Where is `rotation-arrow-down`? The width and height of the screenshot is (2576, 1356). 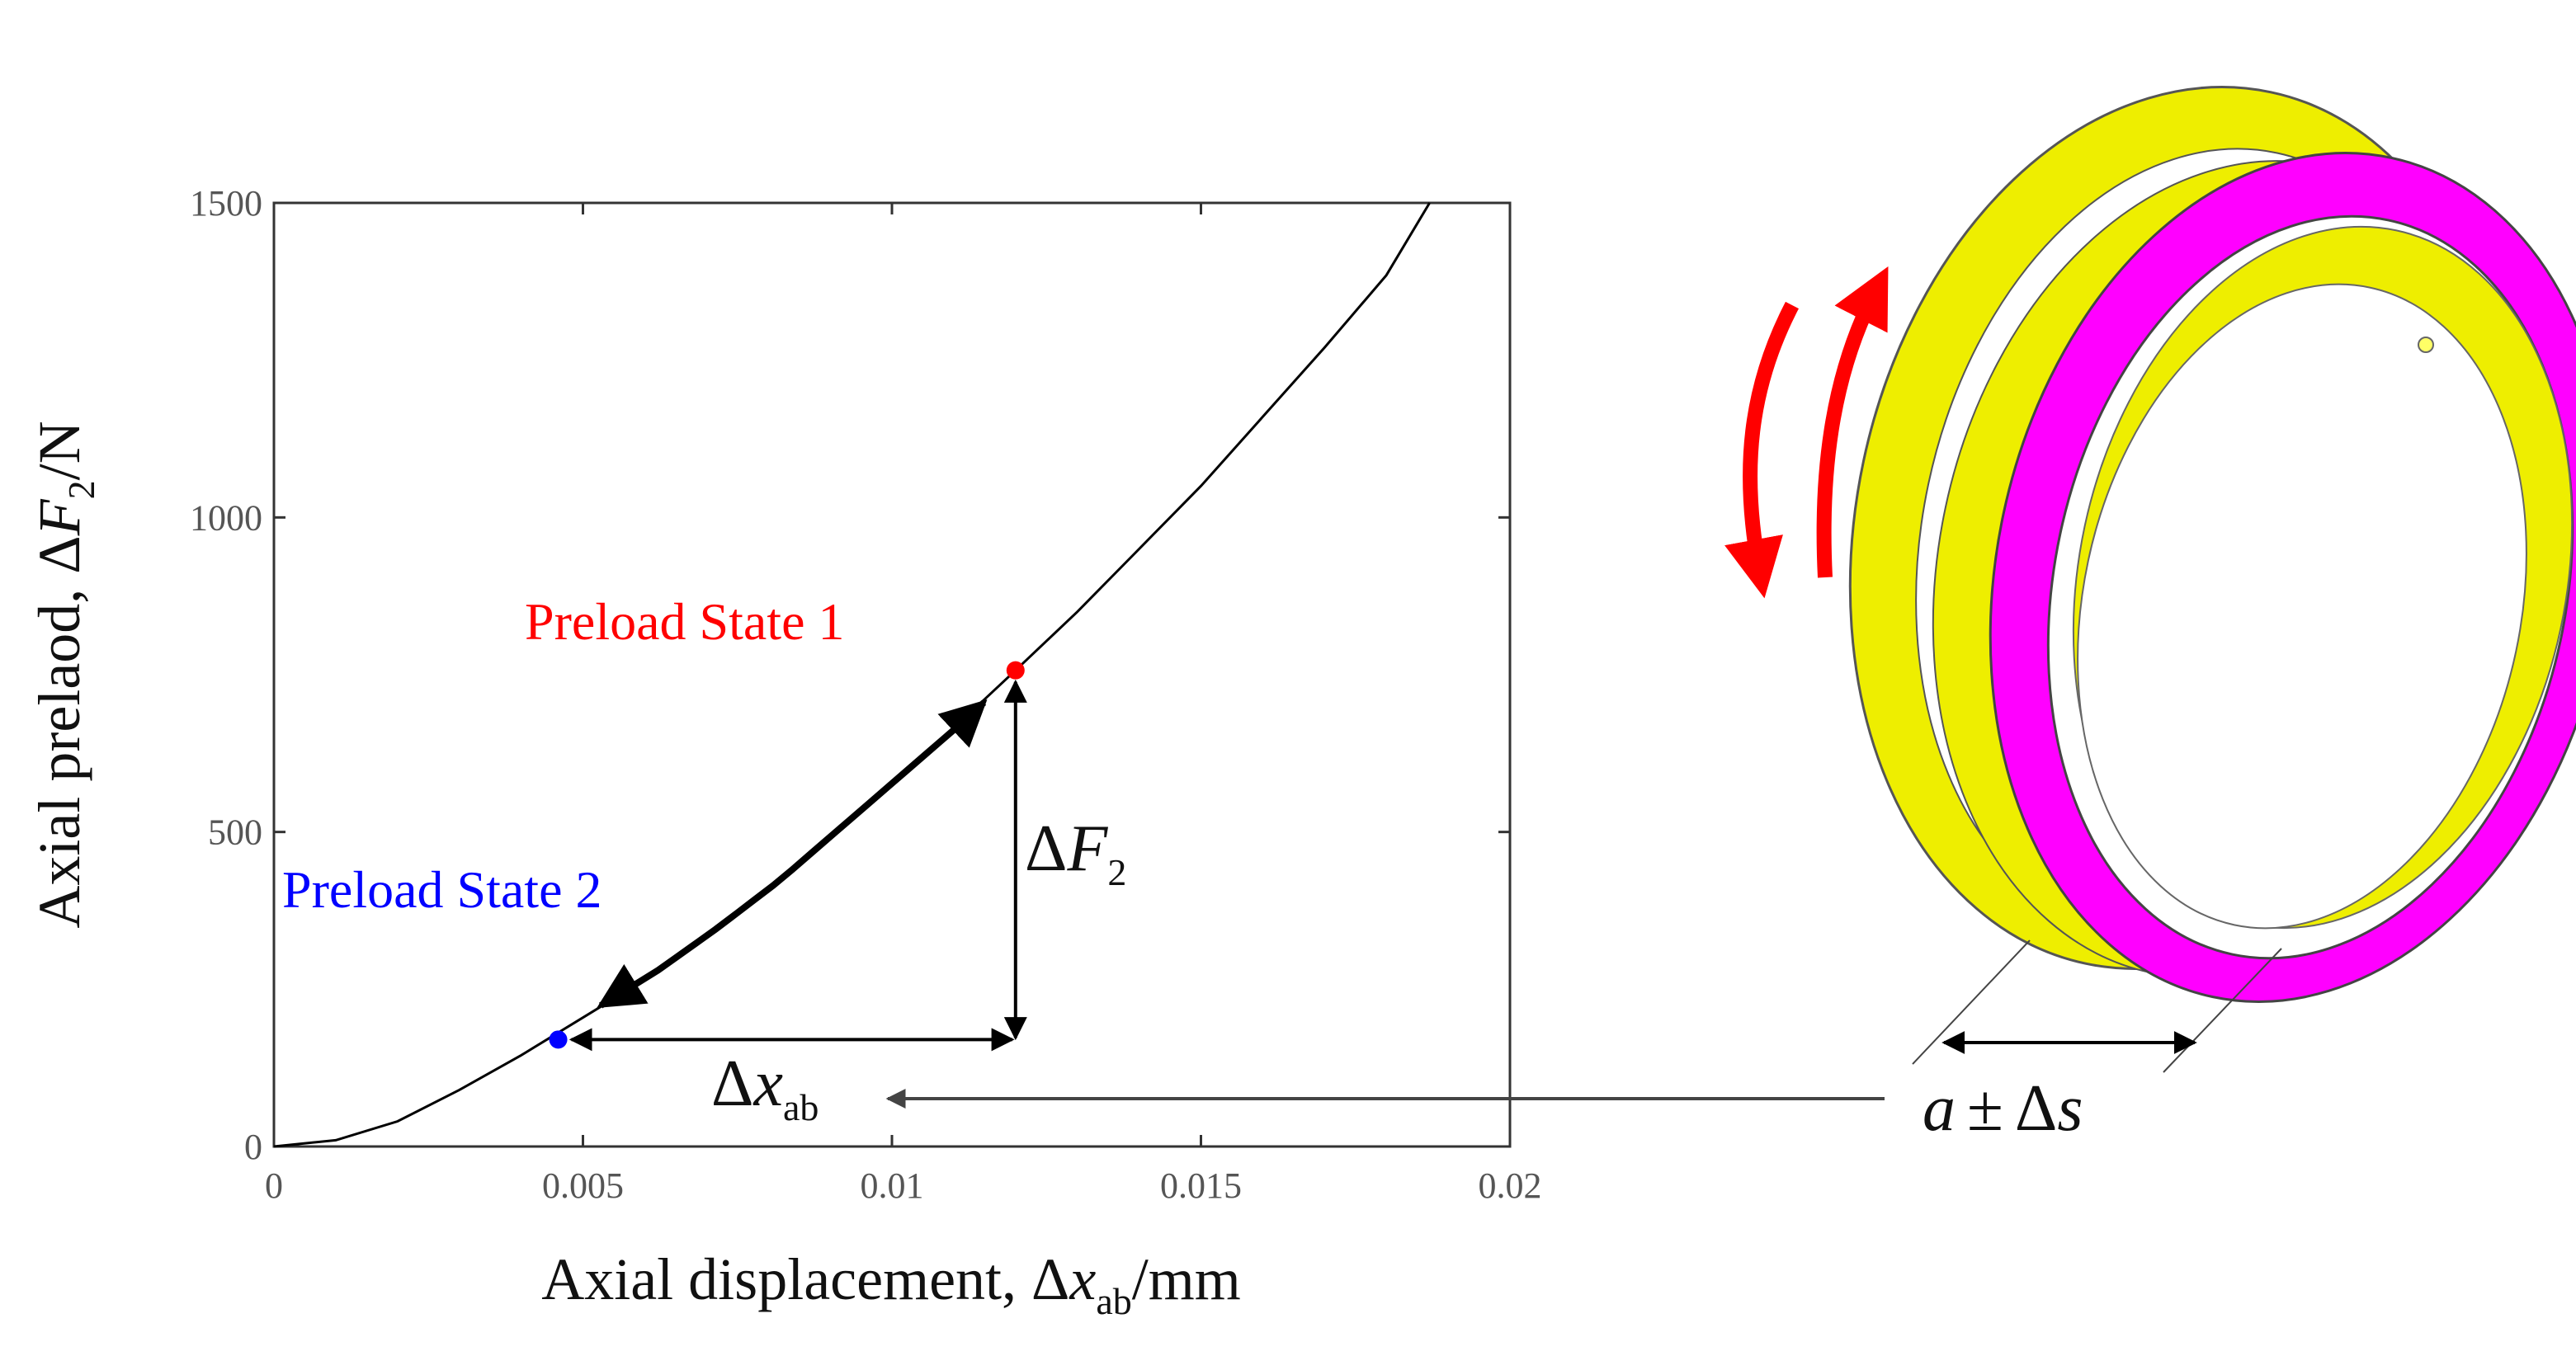 rotation-arrow-down is located at coordinates (1761, 450).